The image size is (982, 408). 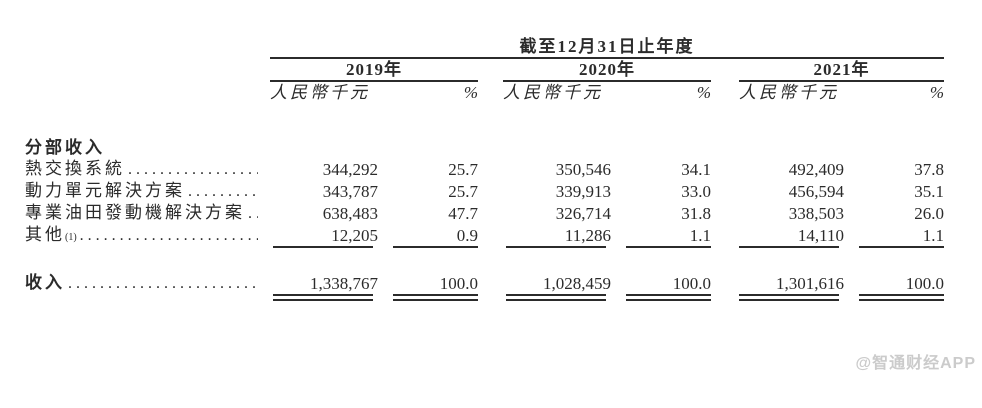 I want to click on value-cell: 343,787, so click(x=350, y=191).